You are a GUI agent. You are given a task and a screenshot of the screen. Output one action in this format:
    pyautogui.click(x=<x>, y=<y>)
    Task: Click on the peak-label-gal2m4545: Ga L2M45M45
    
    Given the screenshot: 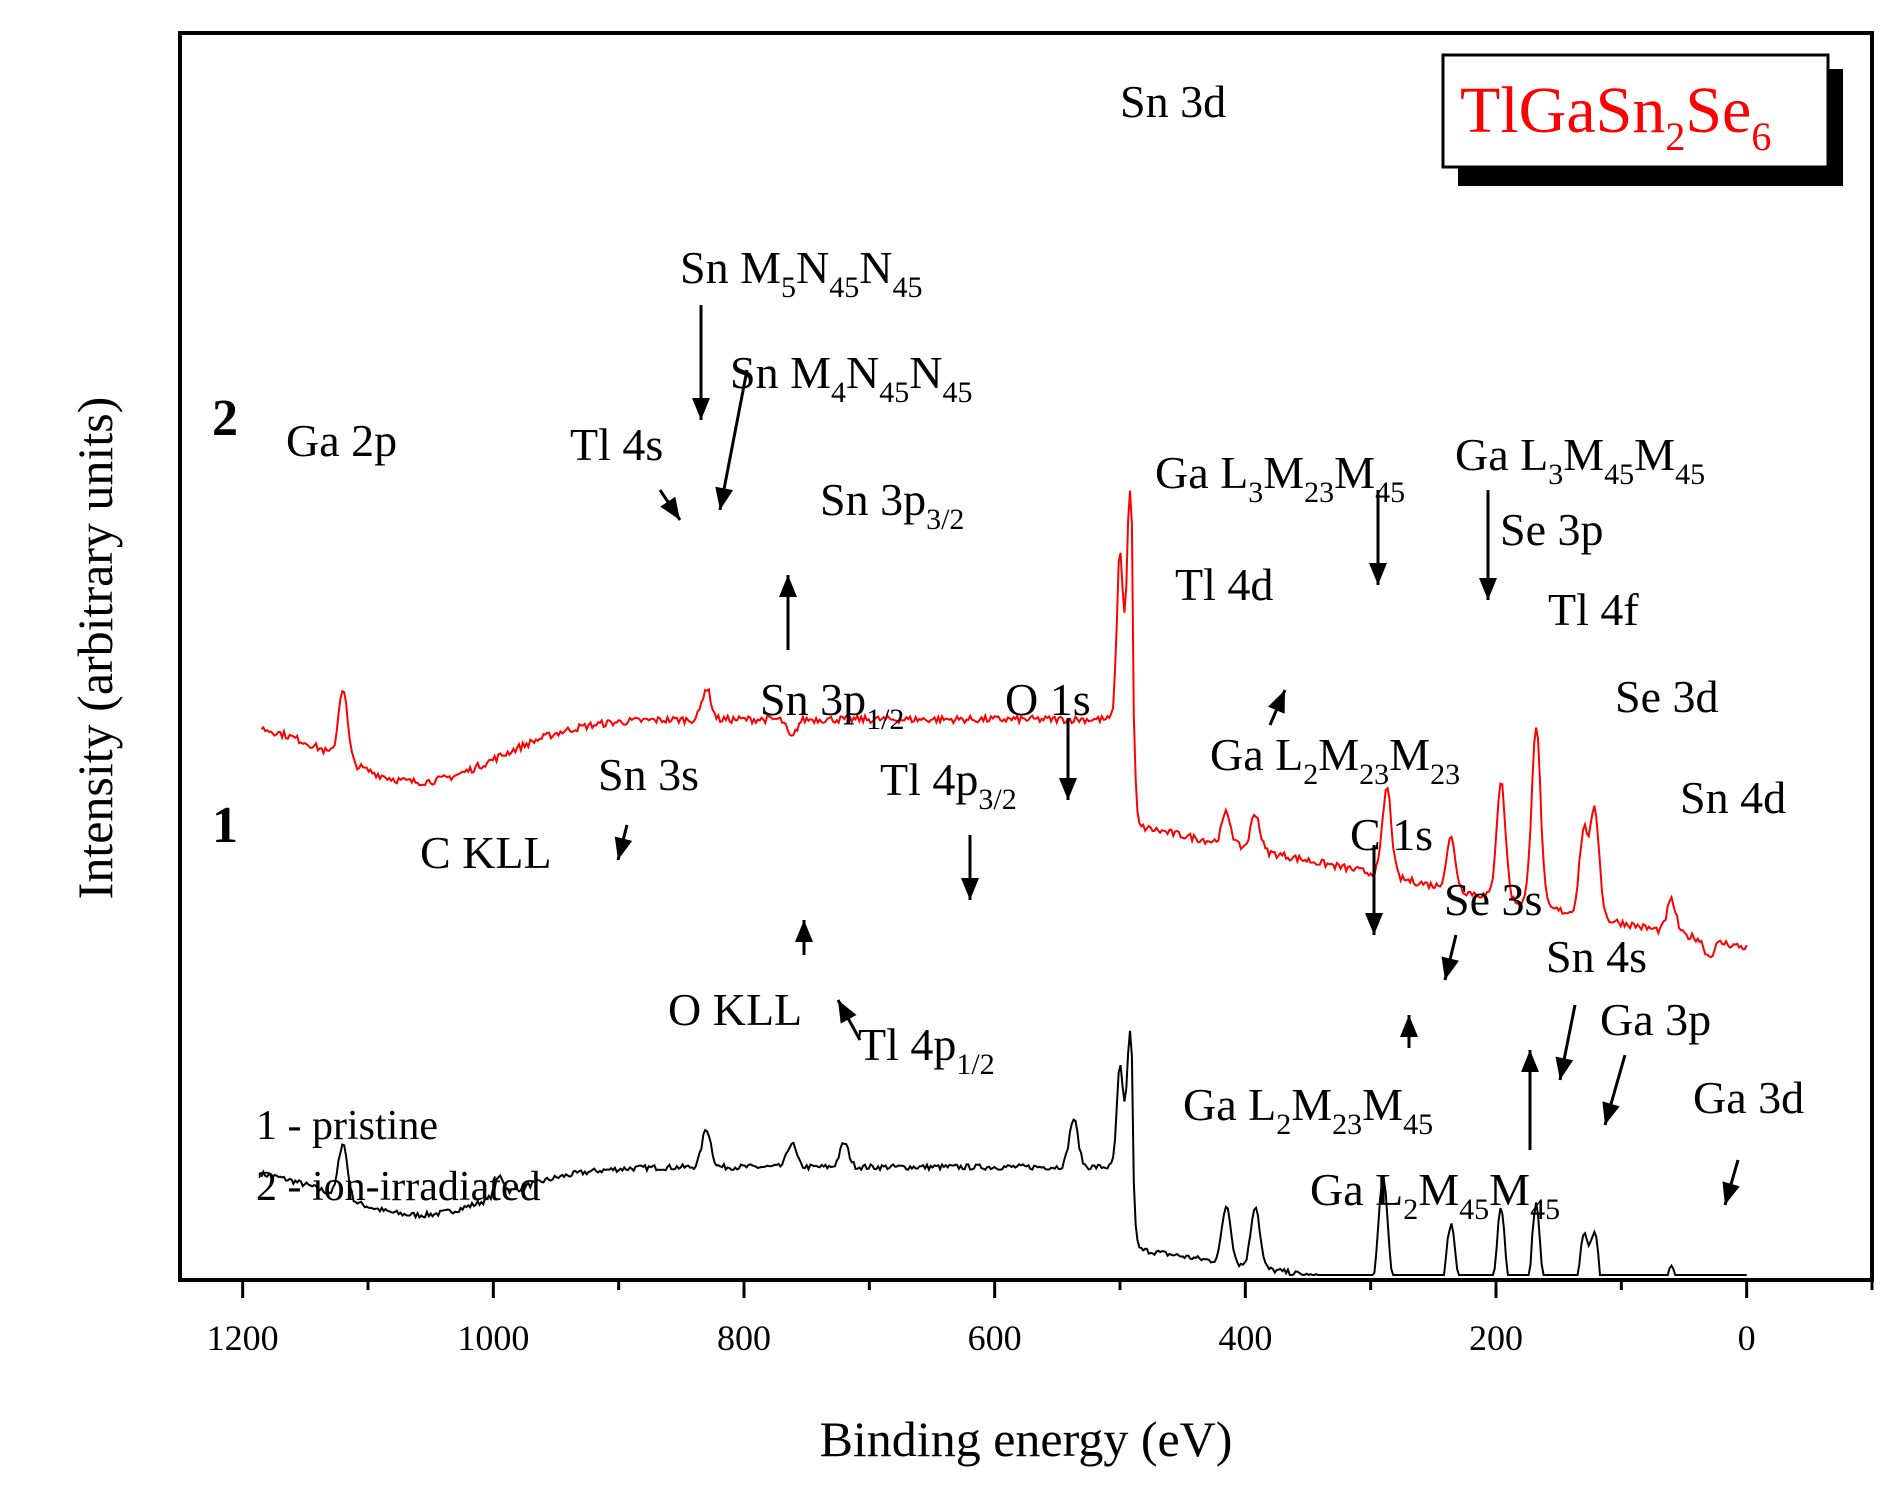 What is the action you would take?
    pyautogui.click(x=1435, y=1195)
    